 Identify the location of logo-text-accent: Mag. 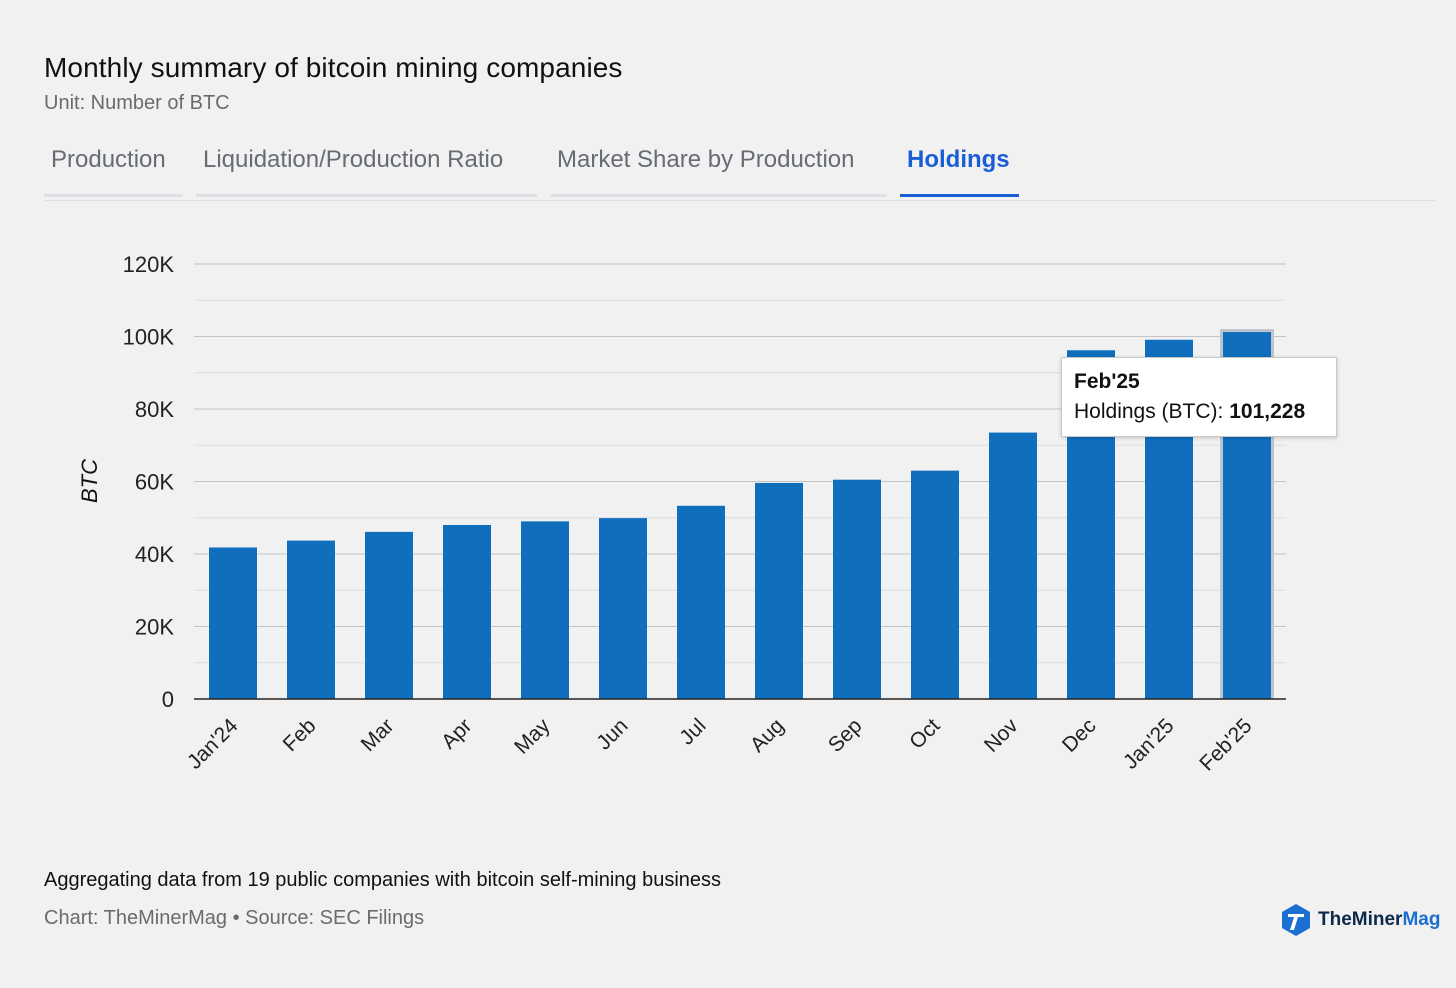
(1421, 919).